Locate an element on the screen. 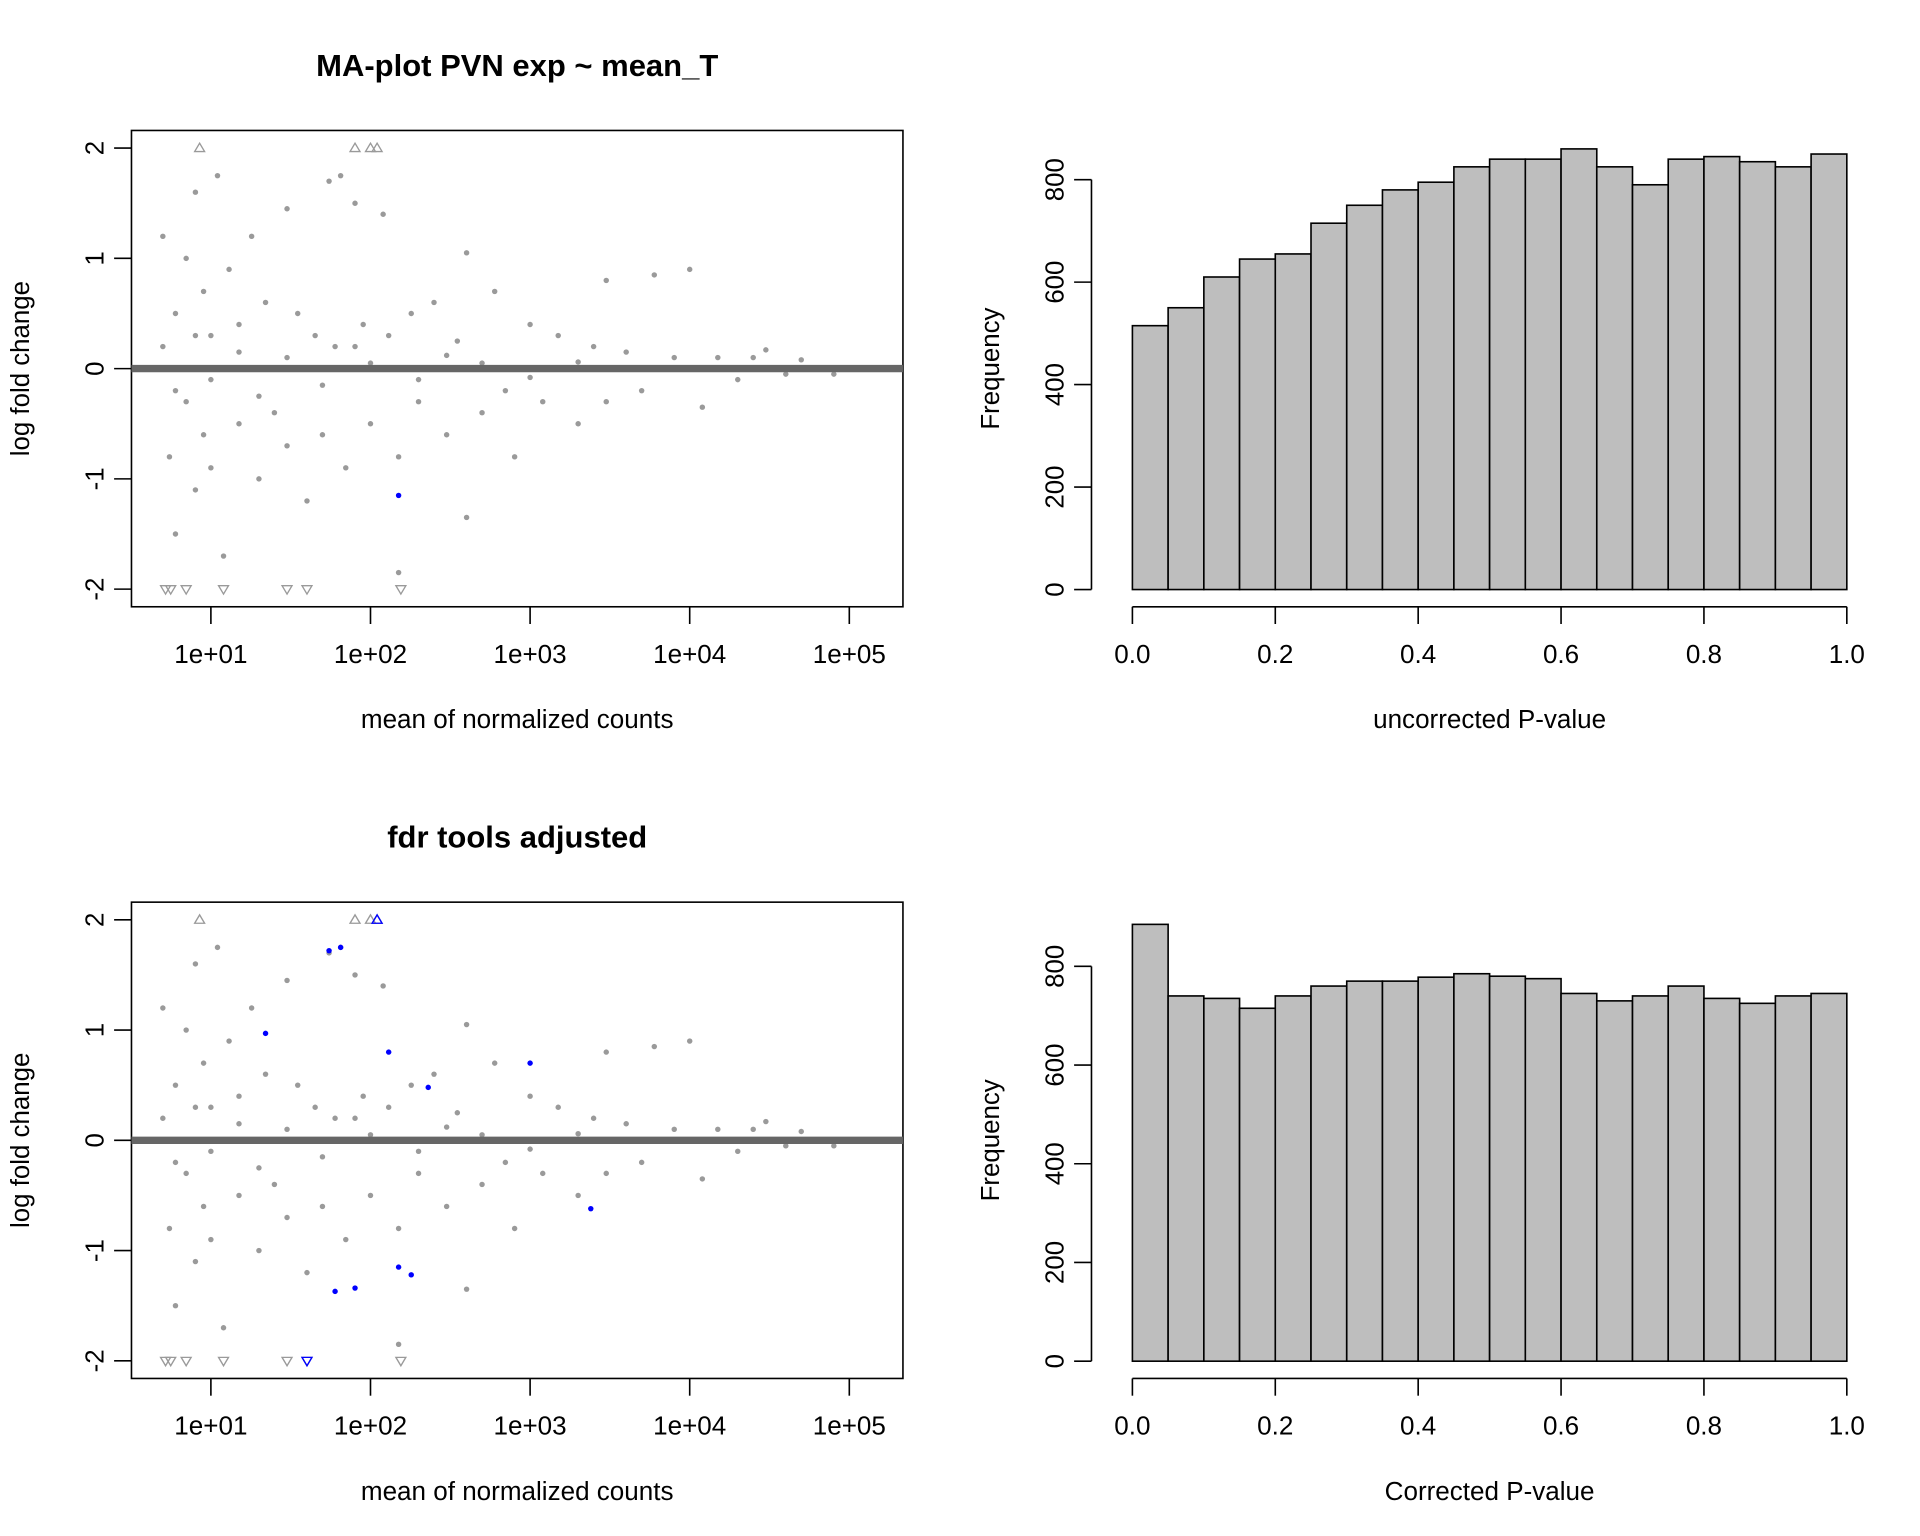 This screenshot has height=1536, width=1920. x-tick-label: 0.8 is located at coordinates (1704, 655).